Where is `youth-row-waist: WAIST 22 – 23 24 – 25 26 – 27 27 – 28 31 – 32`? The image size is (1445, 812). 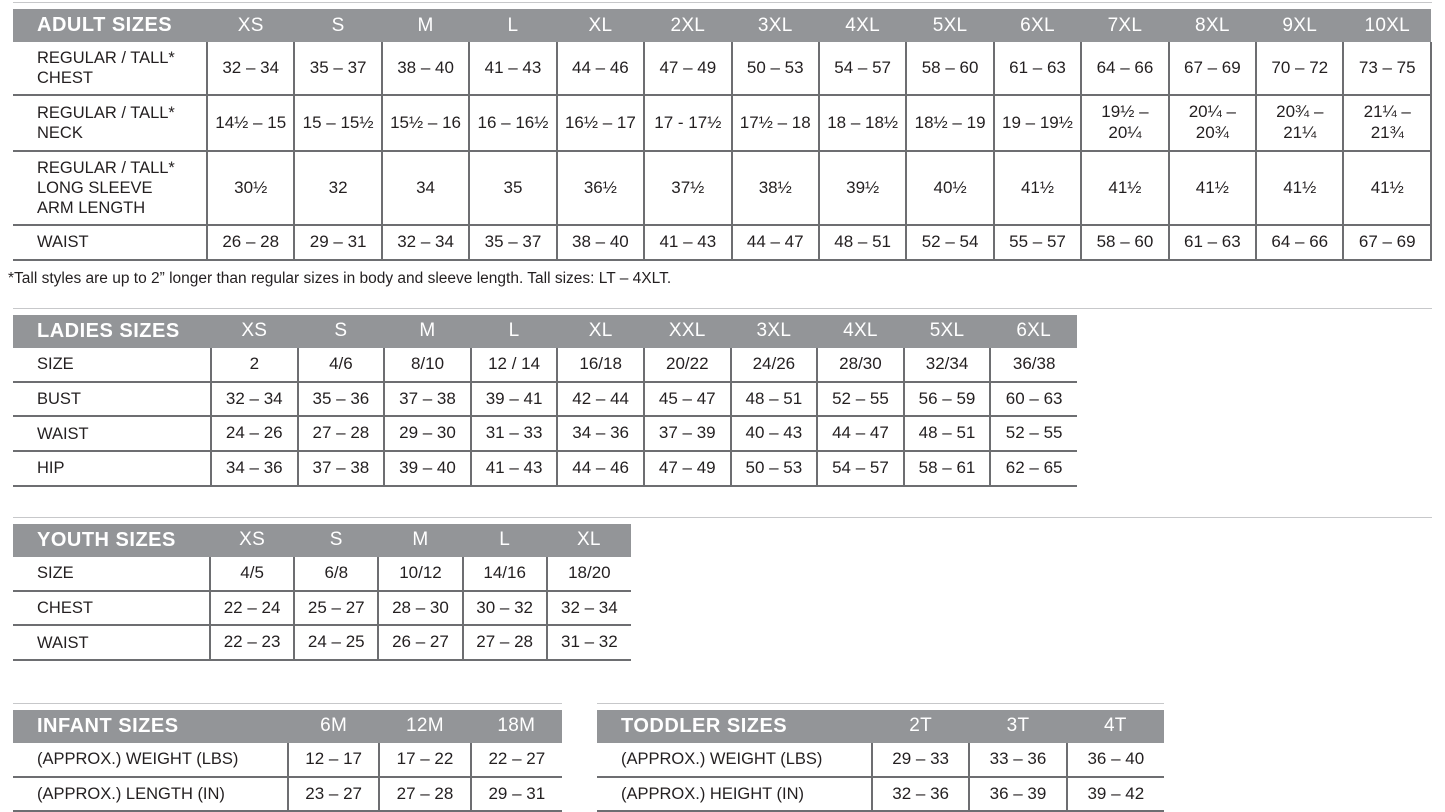 youth-row-waist: WAIST 22 – 23 24 – 25 26 – 27 27 – 28 31 – 32 is located at coordinates (322, 642).